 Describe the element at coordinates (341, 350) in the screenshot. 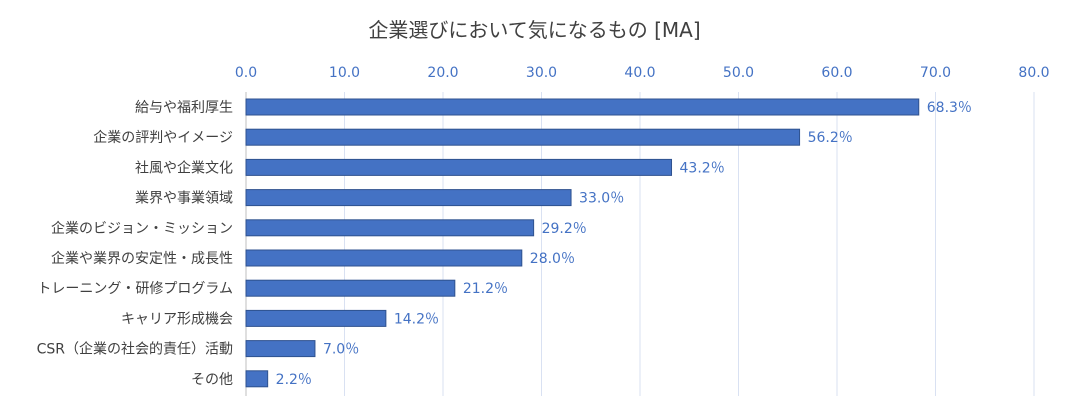

I see `data-label: 7.0％` at that location.